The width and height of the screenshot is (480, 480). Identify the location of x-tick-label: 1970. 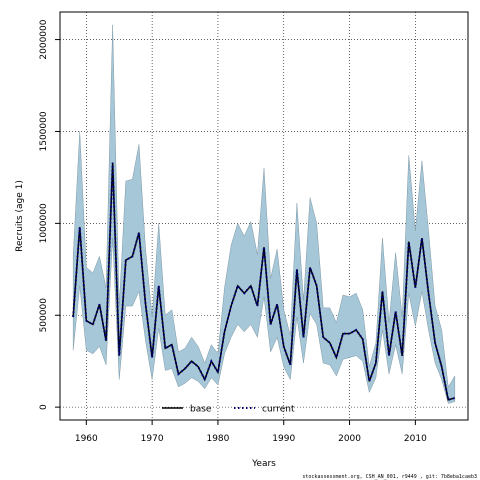
(152, 439).